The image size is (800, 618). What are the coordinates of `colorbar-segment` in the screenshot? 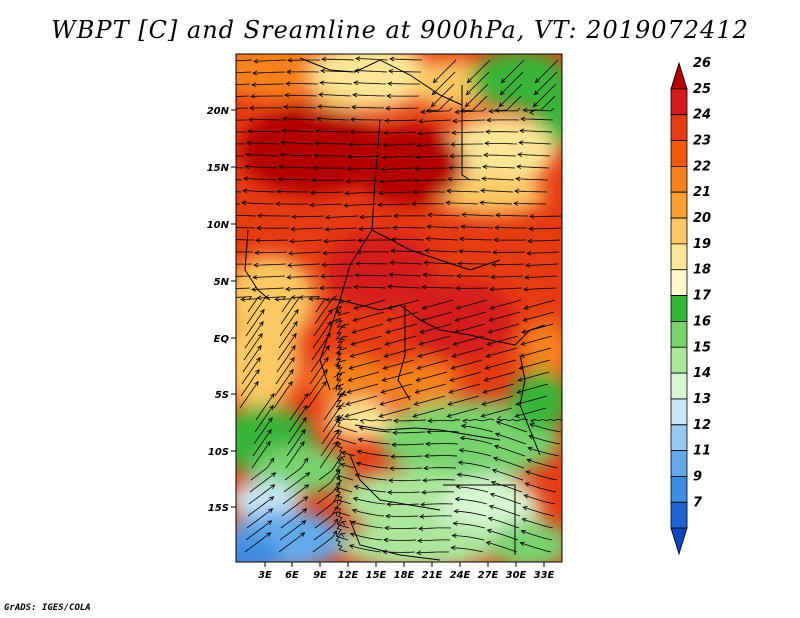 It's located at (679, 179).